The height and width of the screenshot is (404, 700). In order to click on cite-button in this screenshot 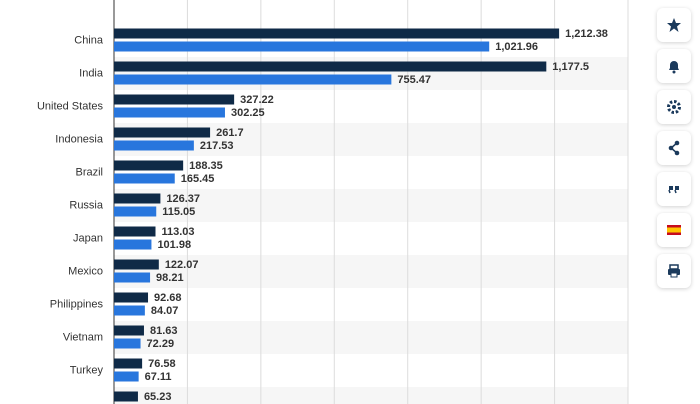, I will do `click(674, 189)`.